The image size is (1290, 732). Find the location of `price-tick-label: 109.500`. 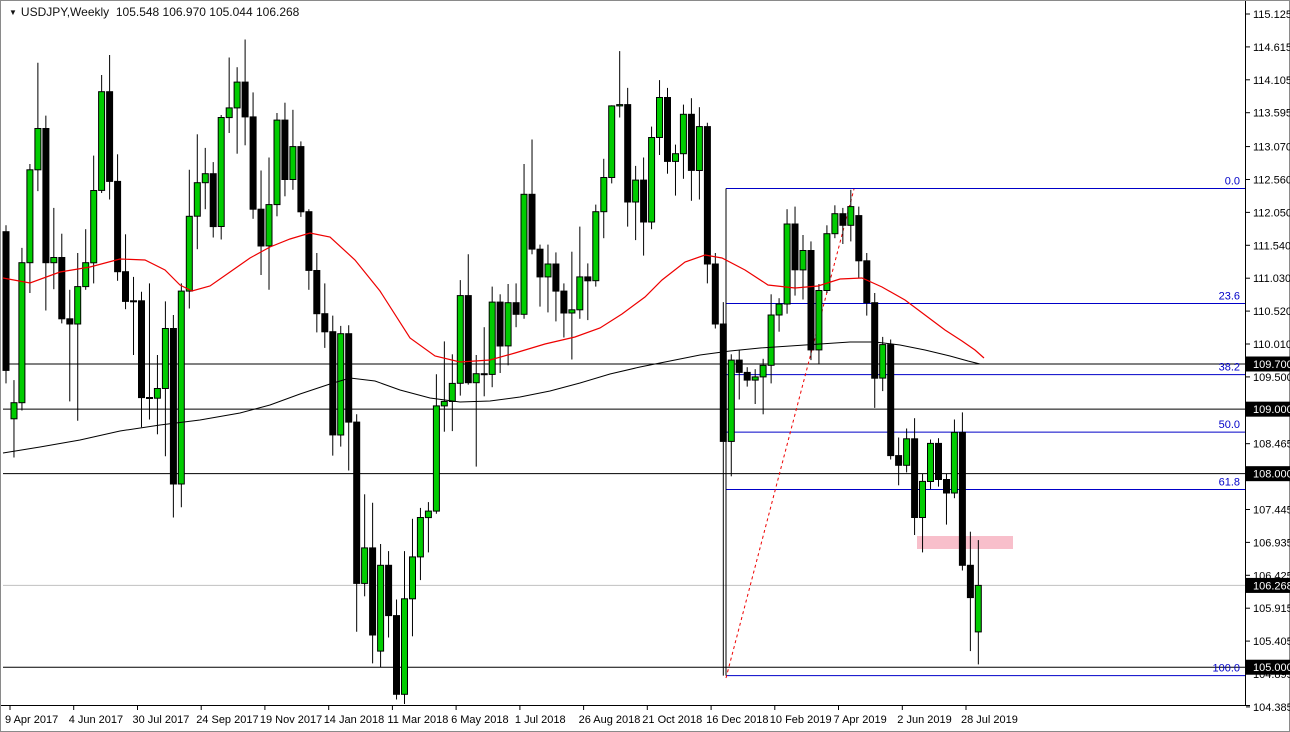

price-tick-label: 109.500 is located at coordinates (1271, 378).